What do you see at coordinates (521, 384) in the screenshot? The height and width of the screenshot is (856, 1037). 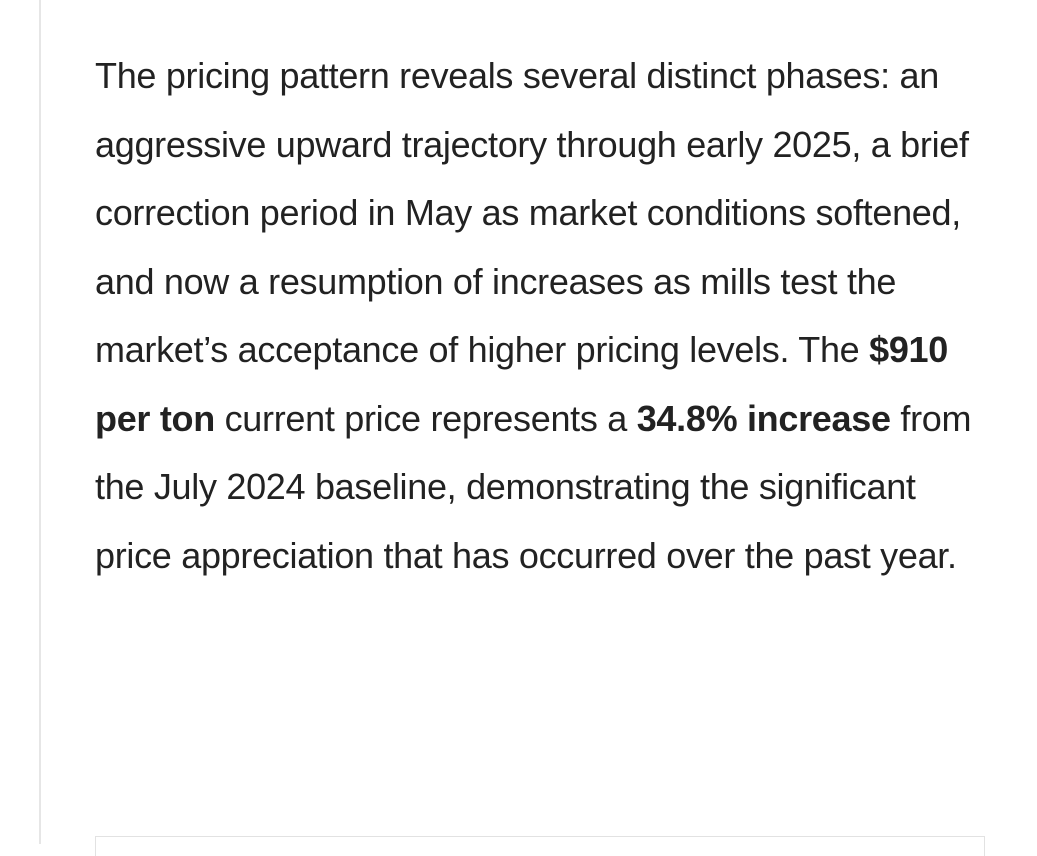 I see `bold-text: $910 per ton` at bounding box center [521, 384].